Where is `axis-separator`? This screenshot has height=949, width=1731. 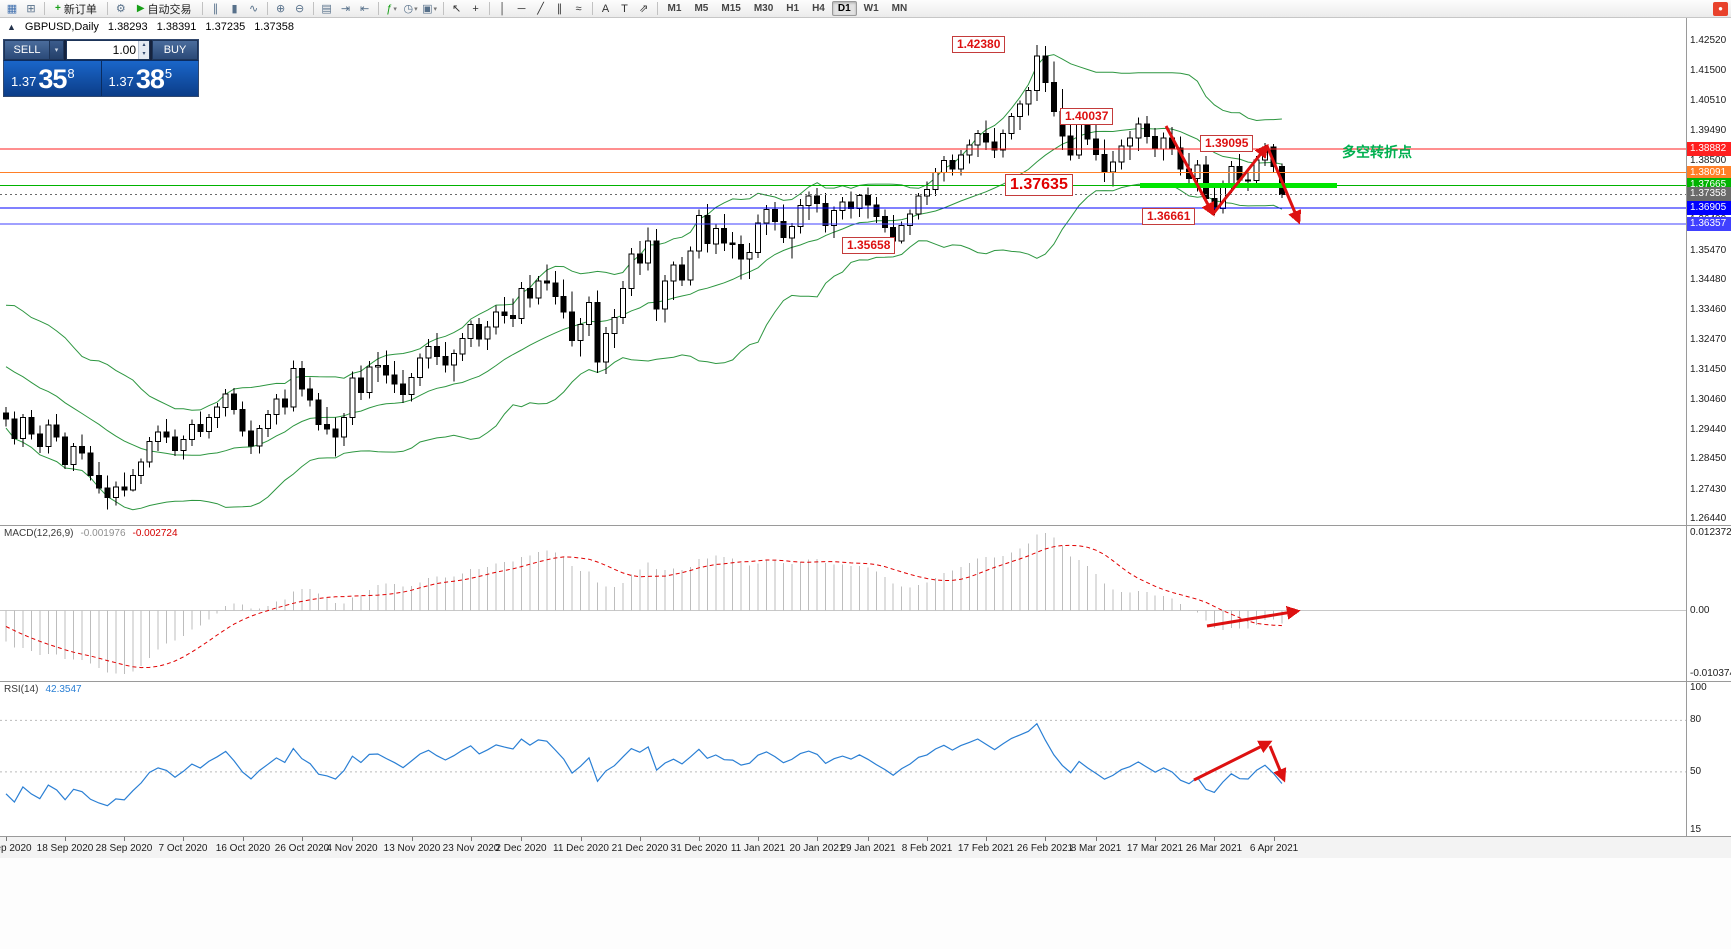 axis-separator is located at coordinates (1686, 438).